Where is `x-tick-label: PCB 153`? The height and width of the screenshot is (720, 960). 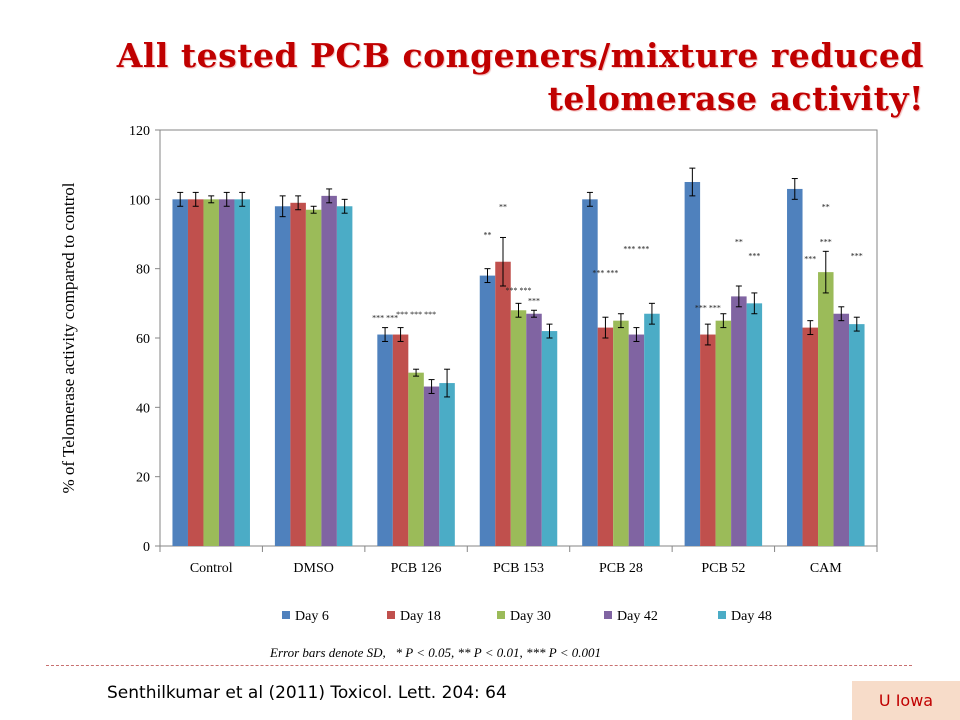
x-tick-label: PCB 153 is located at coordinates (518, 568).